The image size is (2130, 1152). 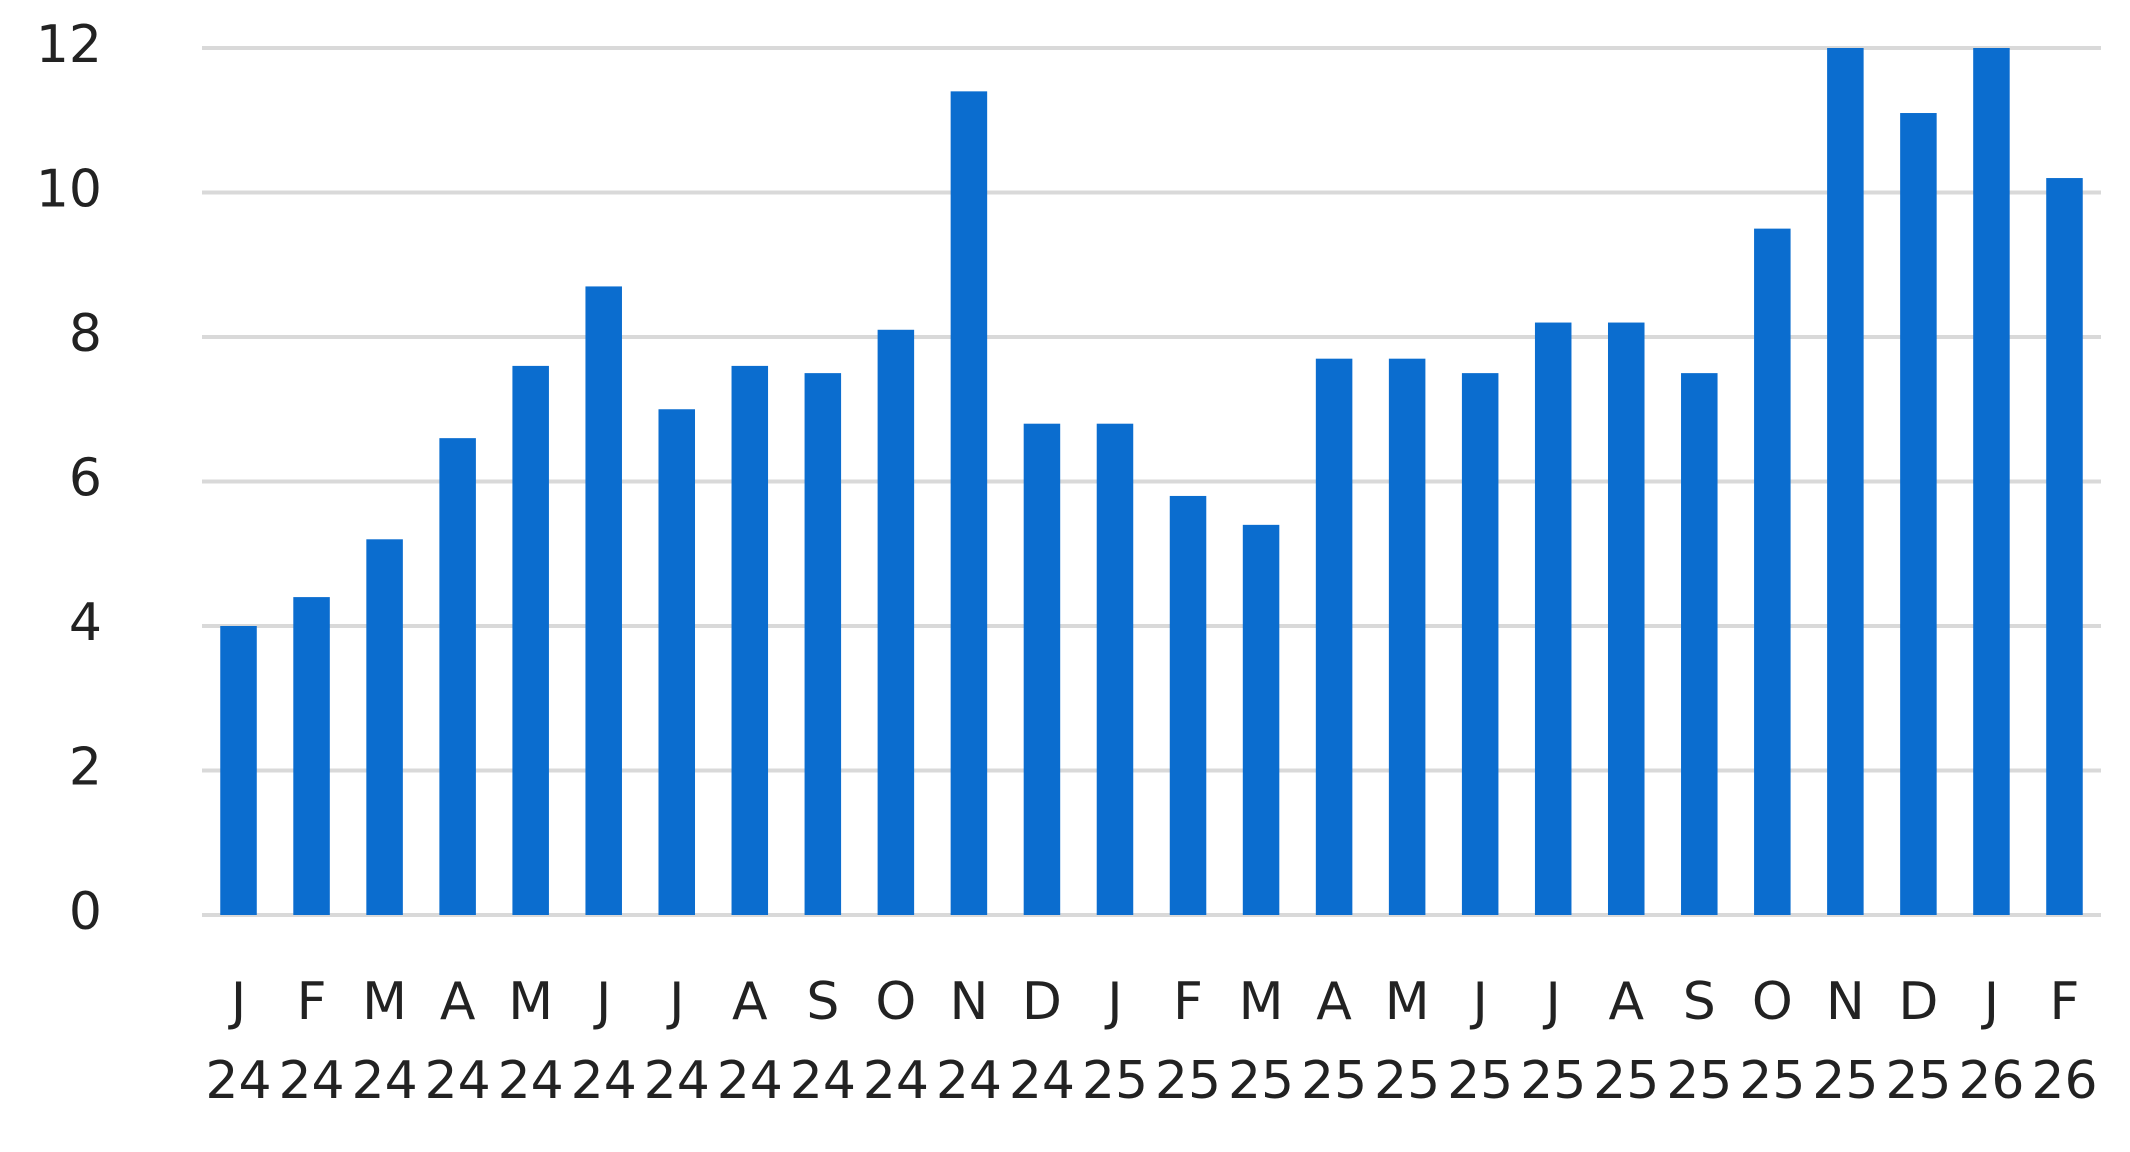 I want to click on y-tick-label: 4, so click(x=85, y=623).